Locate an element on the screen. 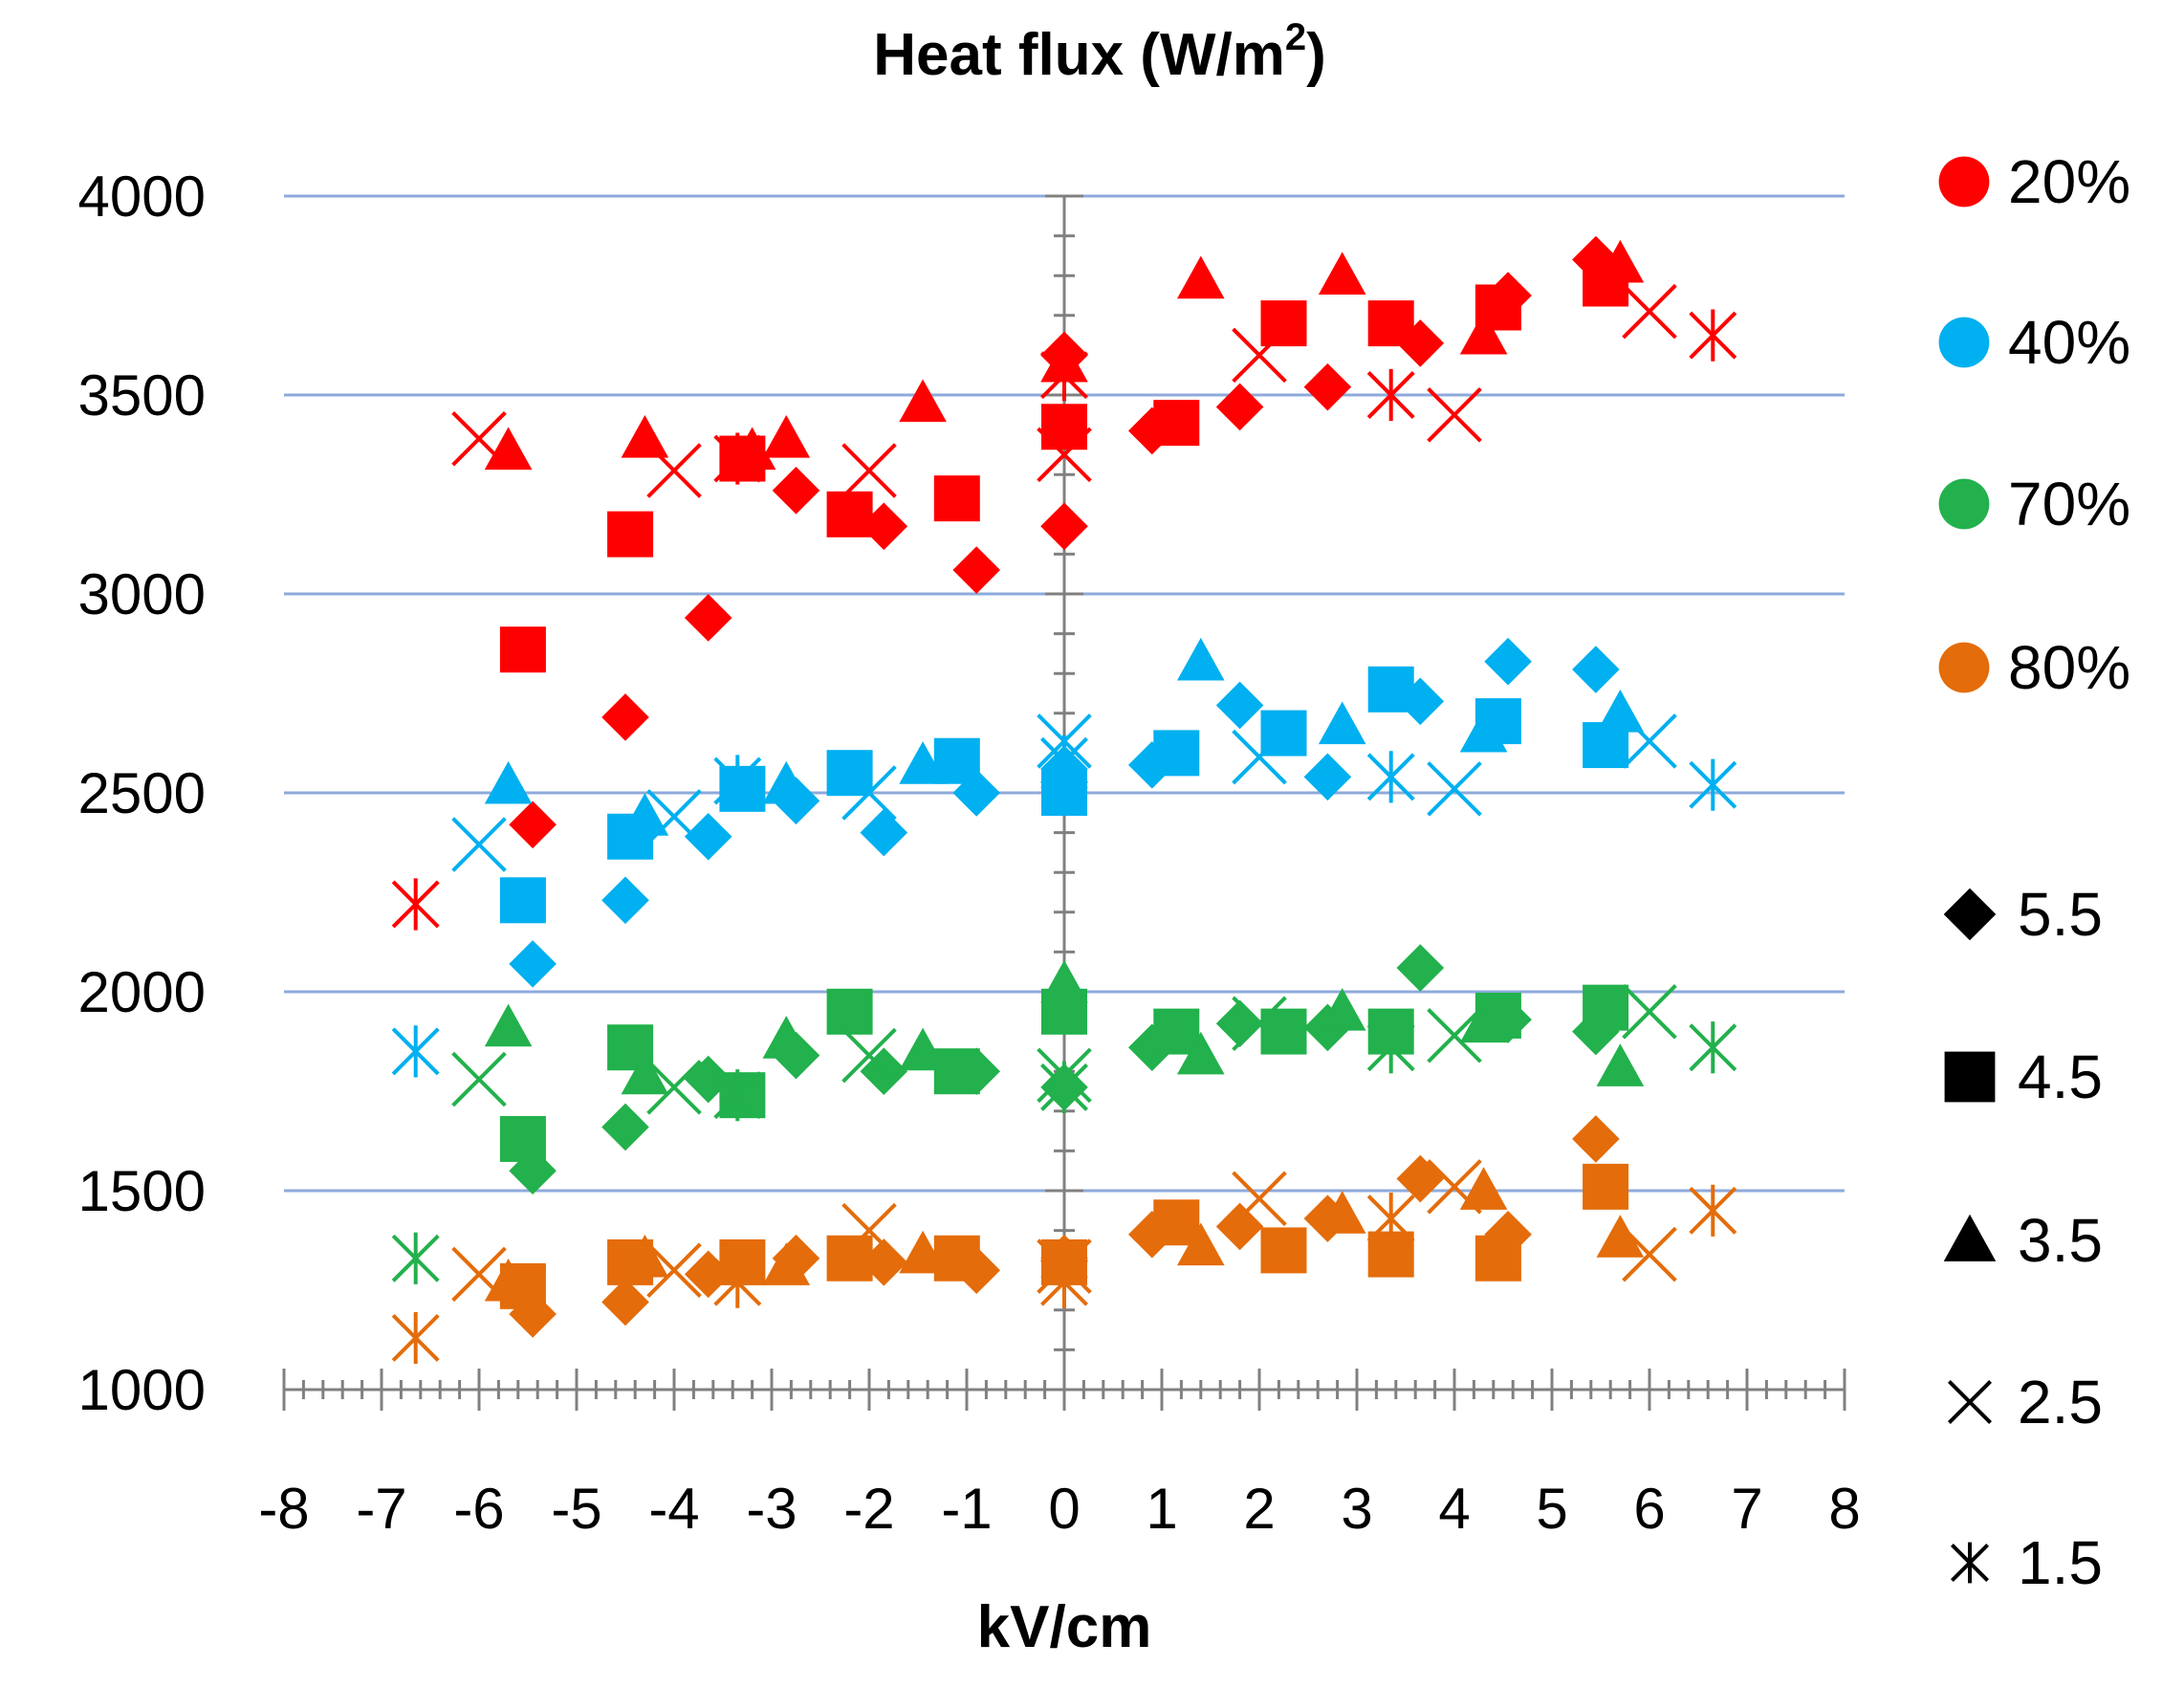  legend-label: 5.5 is located at coordinates (2060, 914).